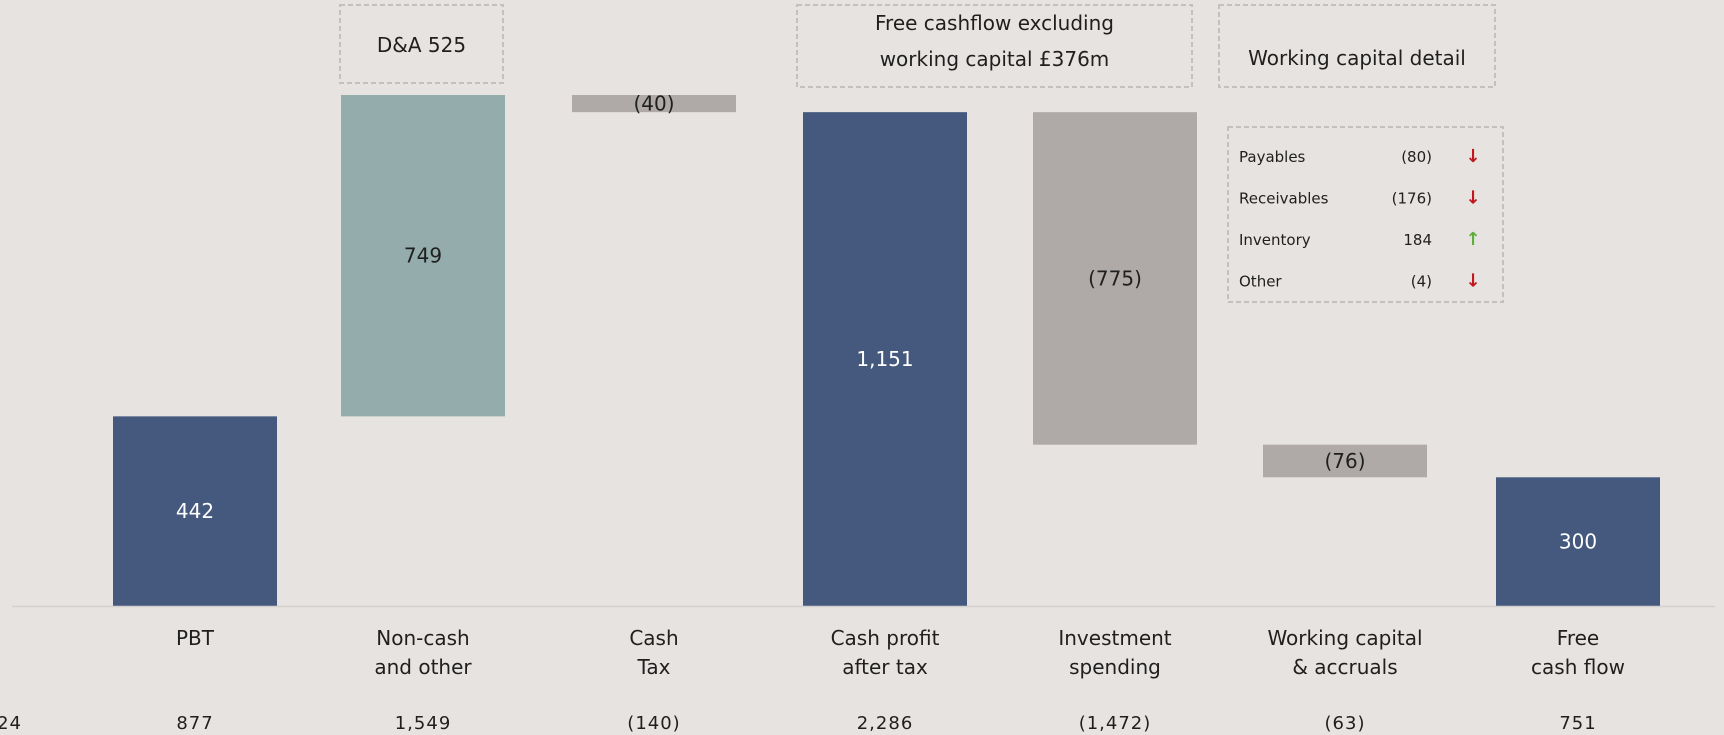 This screenshot has height=735, width=1724. Describe the element at coordinates (653, 723) in the screenshot. I see `prior-value: (140)` at that location.